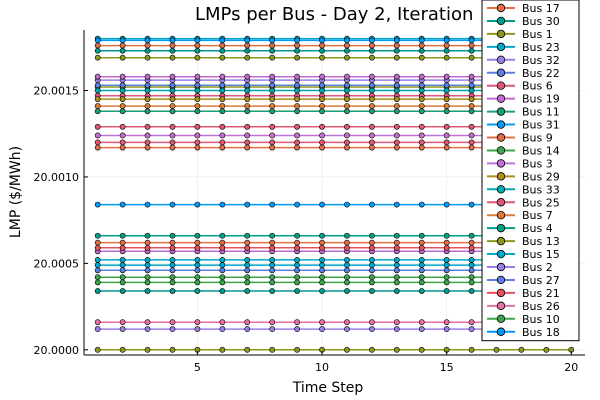 This screenshot has width=600, height=400. Describe the element at coordinates (571, 367) in the screenshot. I see `x-tick-label: 20` at that location.